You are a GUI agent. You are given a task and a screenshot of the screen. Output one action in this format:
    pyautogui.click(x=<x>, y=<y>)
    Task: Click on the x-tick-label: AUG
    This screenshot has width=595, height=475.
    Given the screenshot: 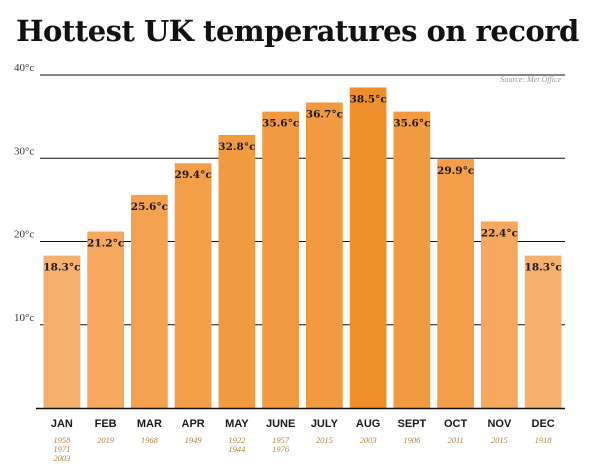 What is the action you would take?
    pyautogui.click(x=368, y=424)
    